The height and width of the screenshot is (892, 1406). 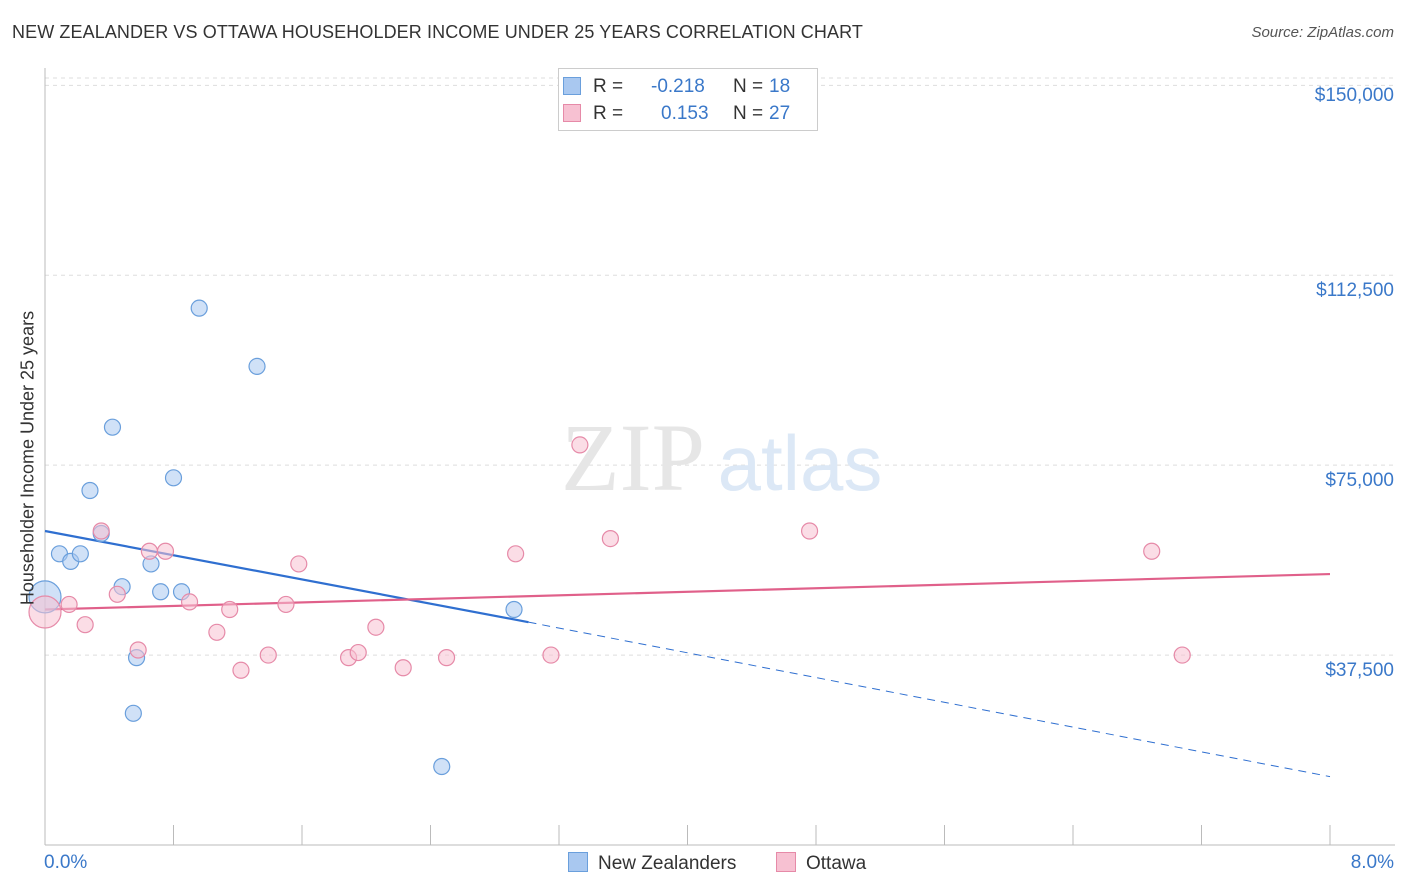 I want to click on x-tick-max: 8.0%, so click(x=1372, y=862).